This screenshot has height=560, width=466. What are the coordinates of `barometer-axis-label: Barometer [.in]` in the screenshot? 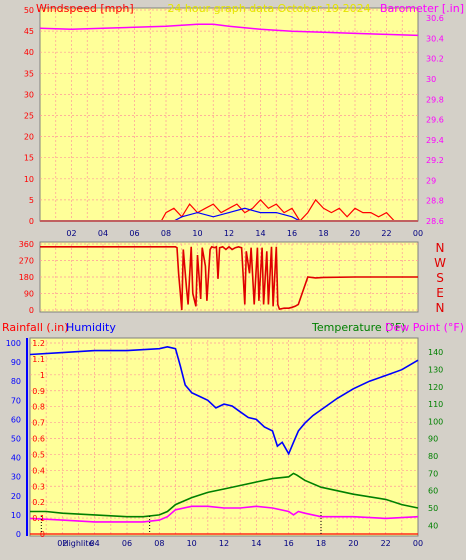 It's located at (422, 8).